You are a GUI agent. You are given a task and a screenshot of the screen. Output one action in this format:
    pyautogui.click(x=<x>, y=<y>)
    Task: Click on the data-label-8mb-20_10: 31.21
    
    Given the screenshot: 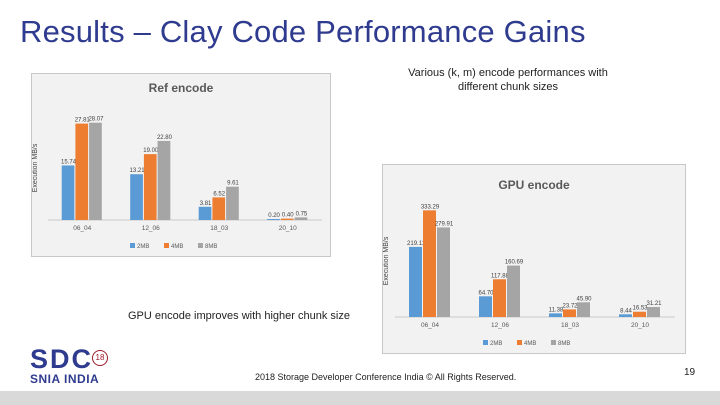 What is the action you would take?
    pyautogui.click(x=654, y=304)
    